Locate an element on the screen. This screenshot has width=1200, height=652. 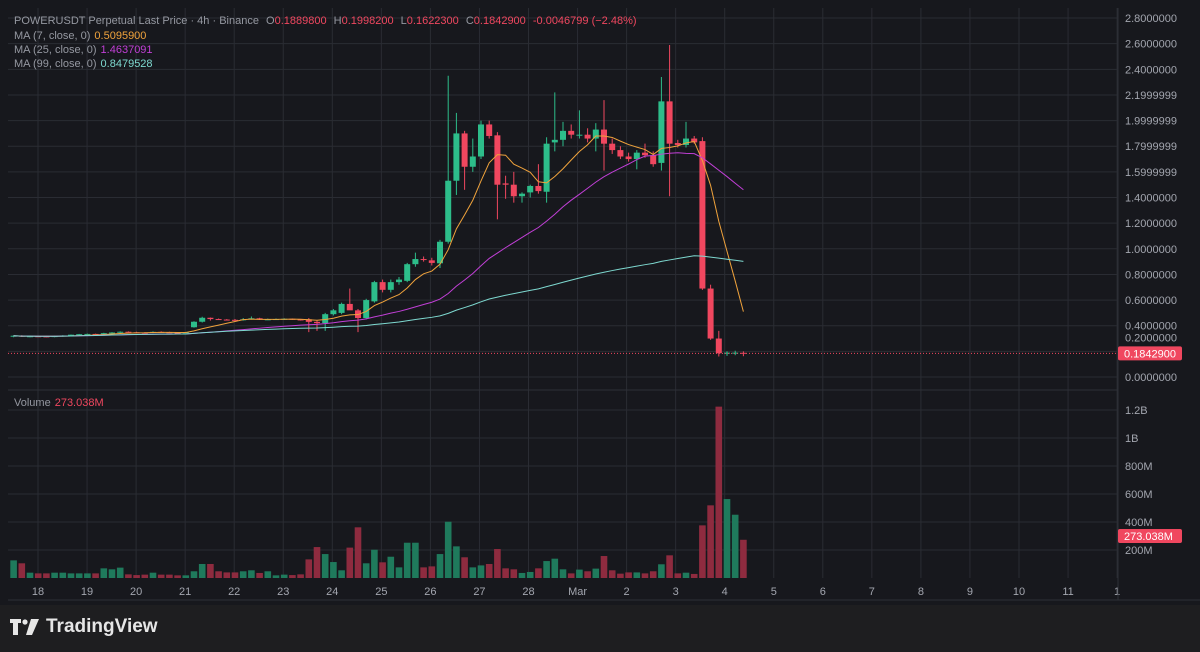
brand-name: TradingView is located at coordinates (102, 626).